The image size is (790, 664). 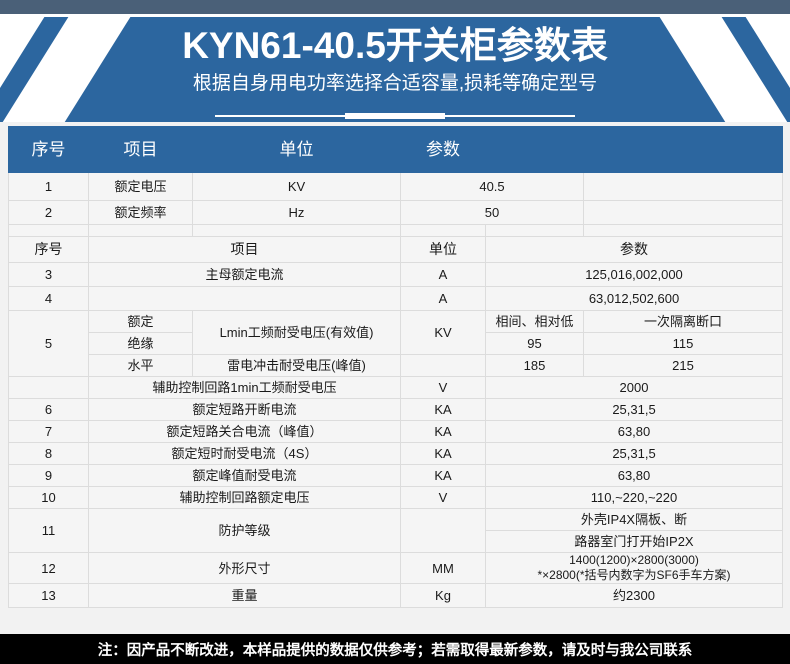 I want to click on cell-param: 110,~220,~220, so click(x=634, y=497).